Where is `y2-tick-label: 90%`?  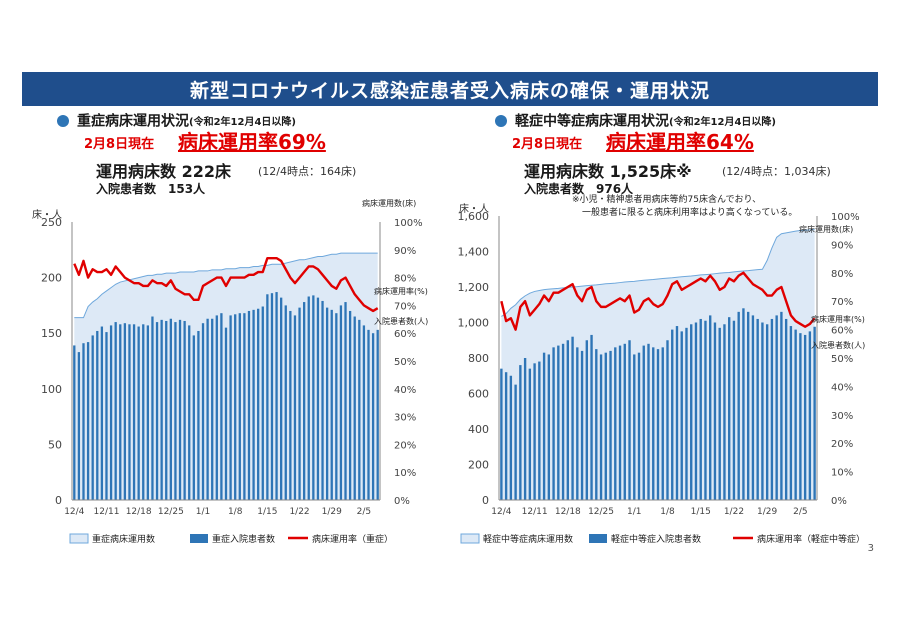 y2-tick-label: 90% is located at coordinates (842, 245).